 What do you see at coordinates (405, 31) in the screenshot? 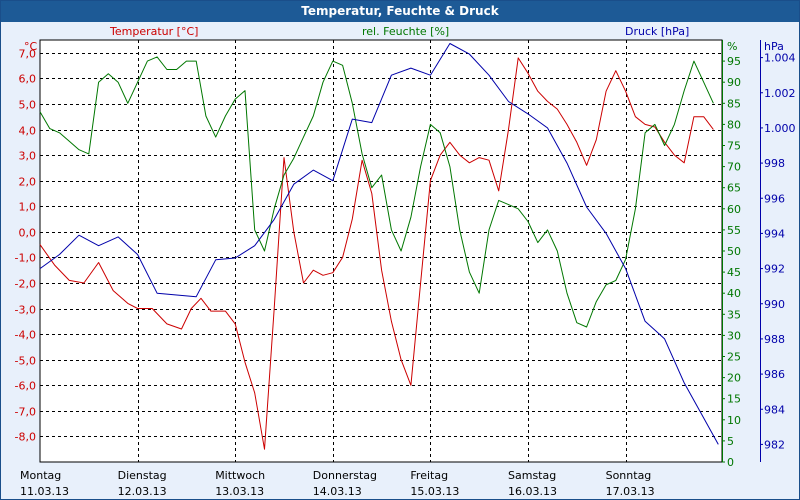
I see `humidity-axis-label: rel. Feuchte [%]` at bounding box center [405, 31].